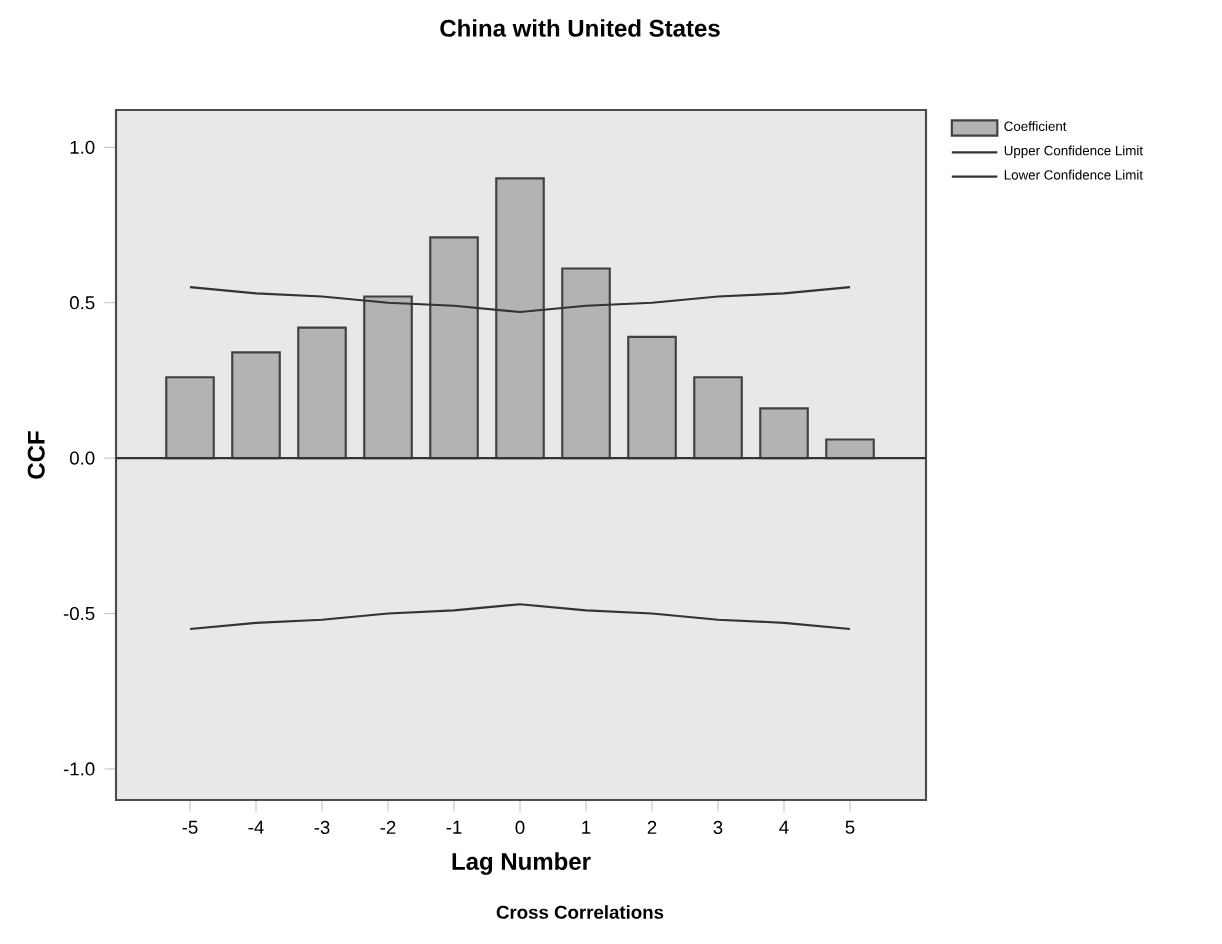  I want to click on x-axis-title: Lag Number, so click(521, 863).